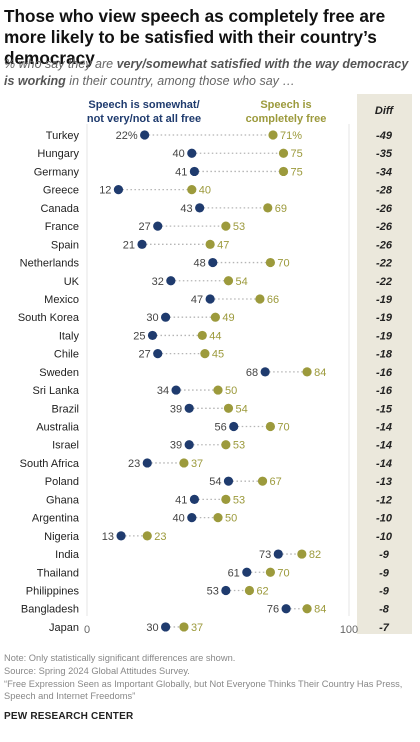 The height and width of the screenshot is (742, 420). I want to click on diff-header: Diff, so click(384, 111).